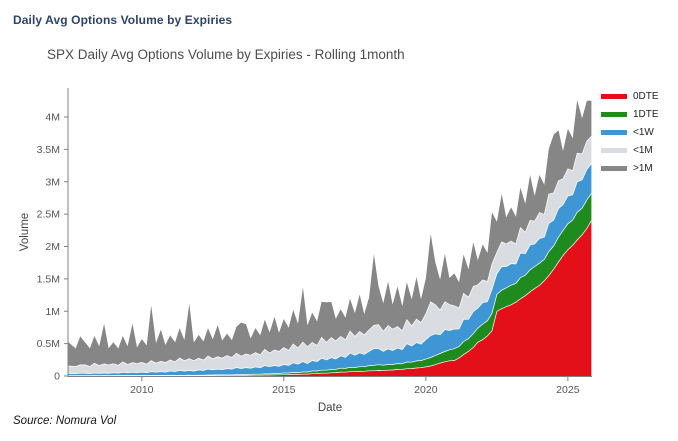  What do you see at coordinates (48, 279) in the screenshot?
I see `y-tick-label: 1.5M` at bounding box center [48, 279].